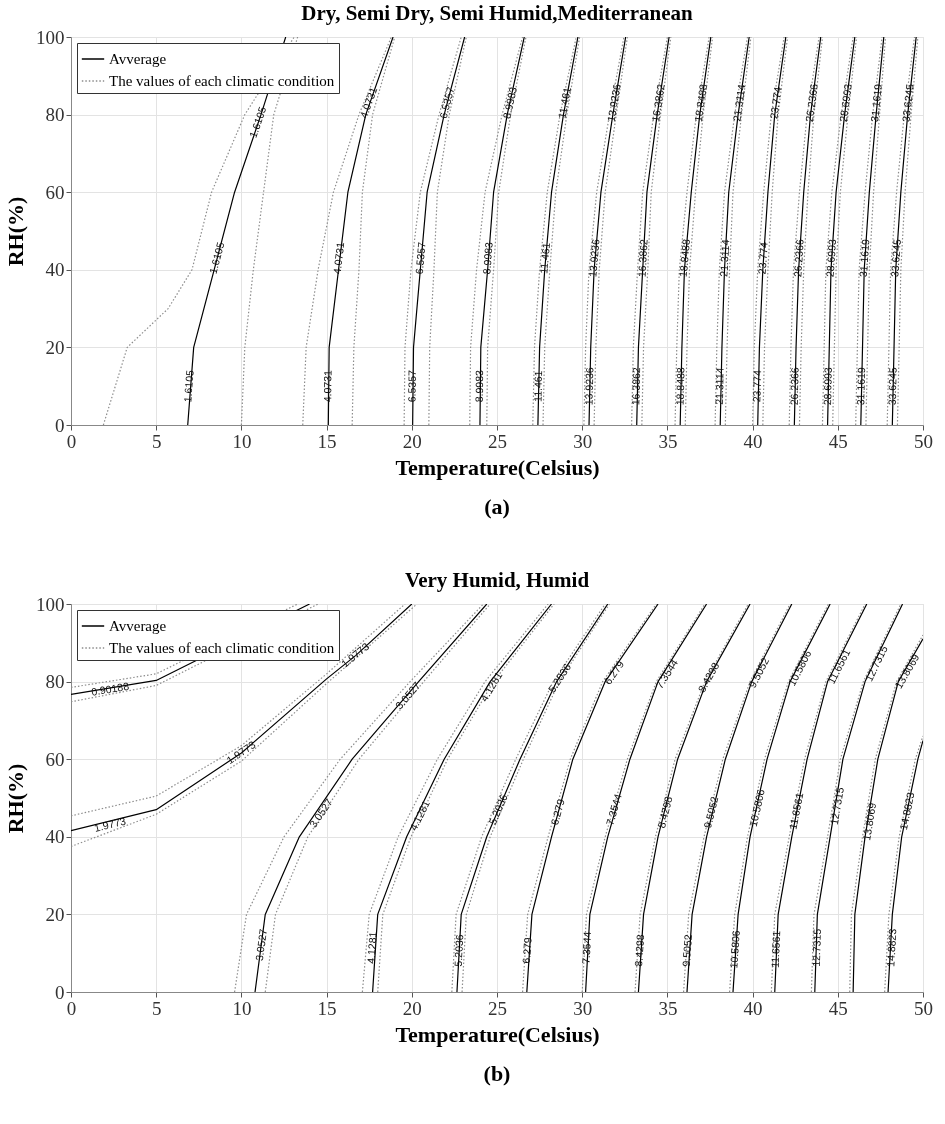 The height and width of the screenshot is (1124, 945). I want to click on text: (b), so click(497, 1073).